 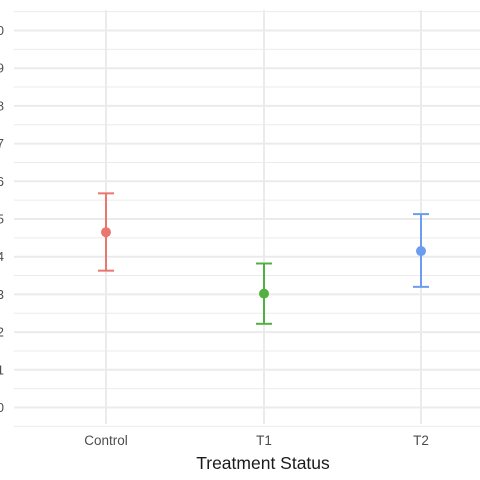 I want to click on y-tick-label: 8, so click(x=2, y=105).